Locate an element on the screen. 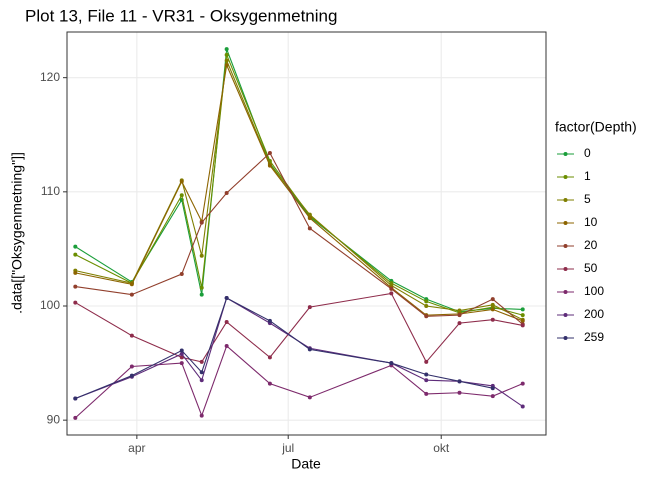  legend-label: 100 is located at coordinates (594, 291).